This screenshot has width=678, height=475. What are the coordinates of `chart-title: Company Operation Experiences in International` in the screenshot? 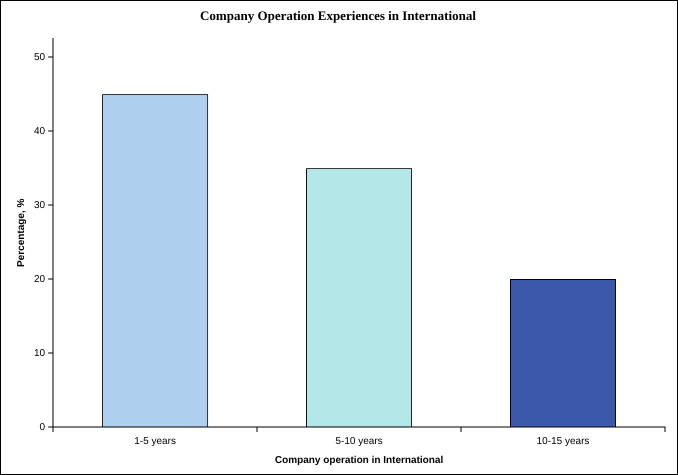 It's located at (338, 16).